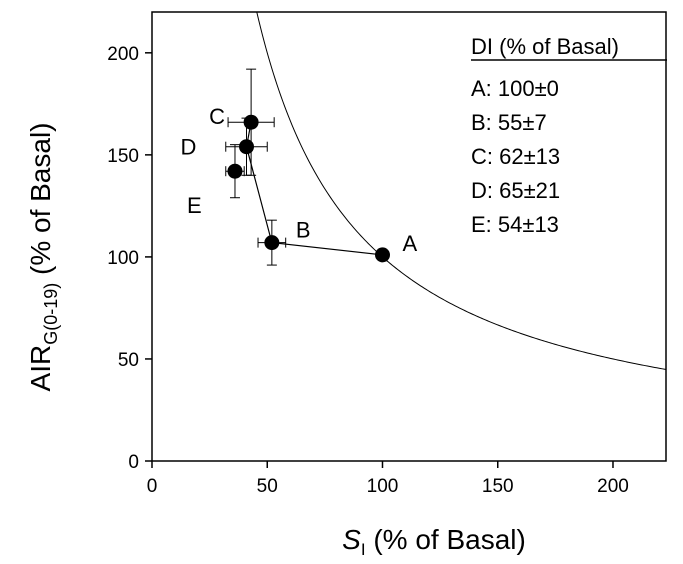 The height and width of the screenshot is (564, 683). Describe the element at coordinates (363, 549) in the screenshot. I see `x-axis-title-subscript: I` at that location.